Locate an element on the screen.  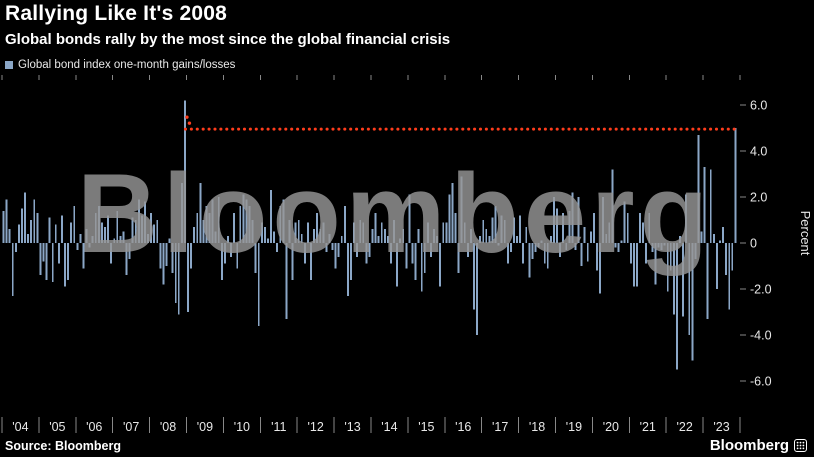
x-axis-year-label: '15 is located at coordinates (426, 427).